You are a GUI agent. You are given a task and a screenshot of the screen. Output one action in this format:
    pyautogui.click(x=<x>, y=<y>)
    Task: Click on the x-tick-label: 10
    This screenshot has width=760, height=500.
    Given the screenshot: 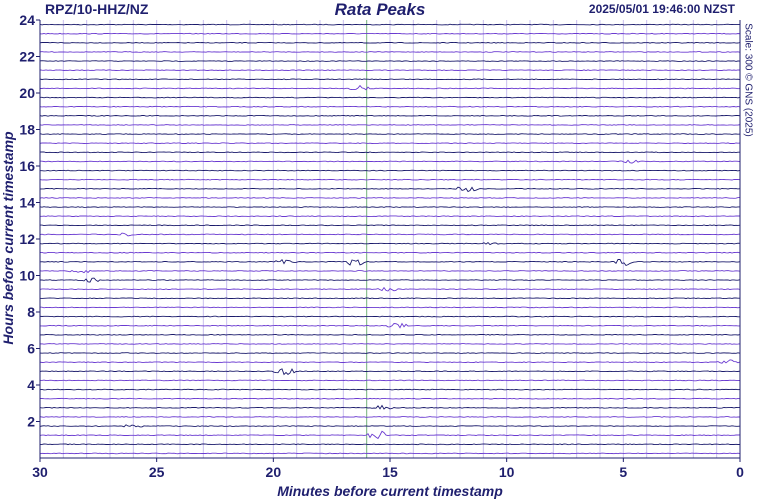 What is the action you would take?
    pyautogui.click(x=507, y=472)
    